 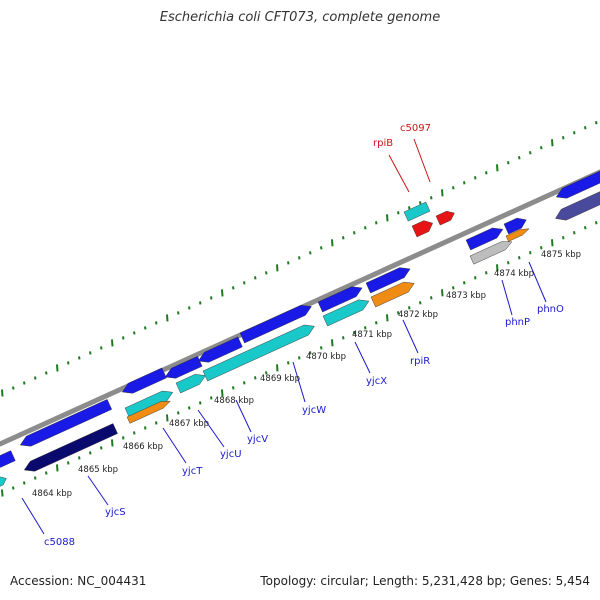 What do you see at coordinates (383, 143) in the screenshot?
I see `gene-label: rpiB` at bounding box center [383, 143].